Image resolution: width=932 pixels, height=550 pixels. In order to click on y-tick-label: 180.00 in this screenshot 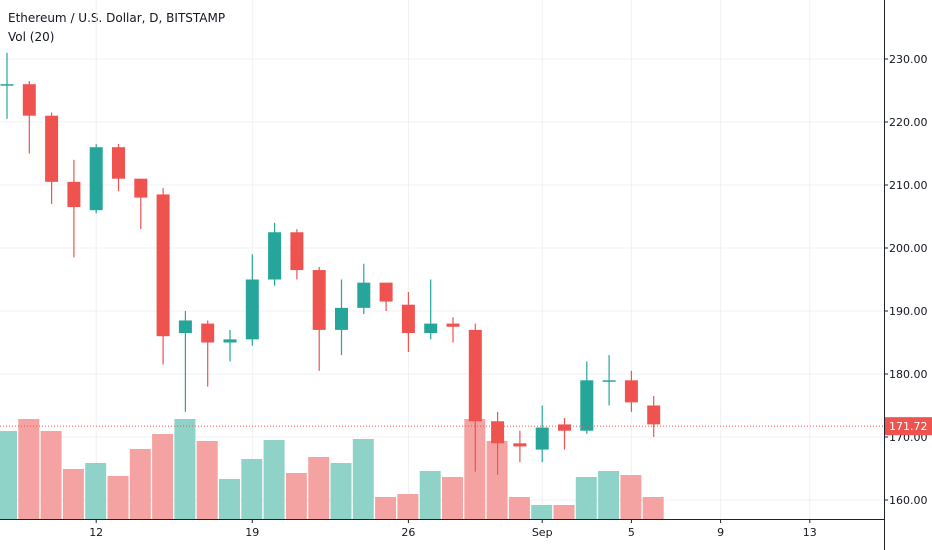, I will do `click(908, 374)`.